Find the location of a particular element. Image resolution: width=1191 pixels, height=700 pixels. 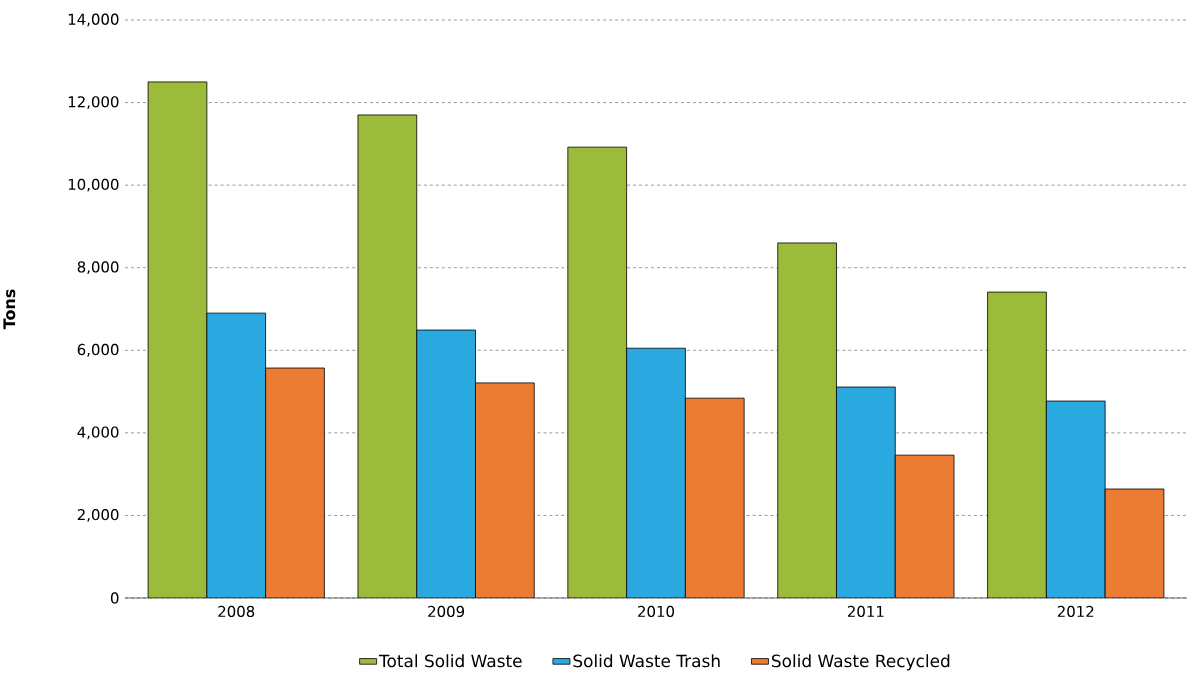

y-tick-label: 0 is located at coordinates (114, 598).